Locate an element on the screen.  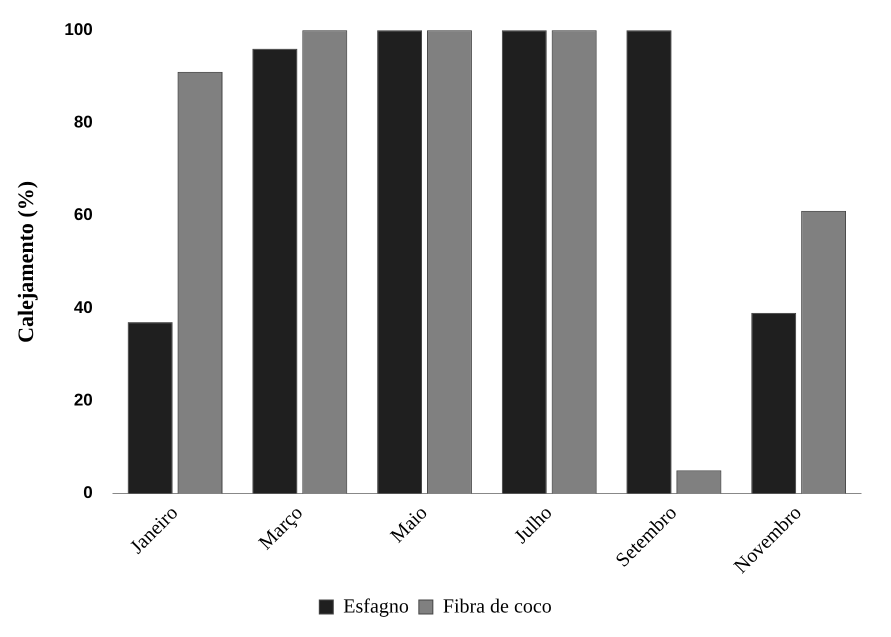
legend-label: Esfagno is located at coordinates (376, 606).